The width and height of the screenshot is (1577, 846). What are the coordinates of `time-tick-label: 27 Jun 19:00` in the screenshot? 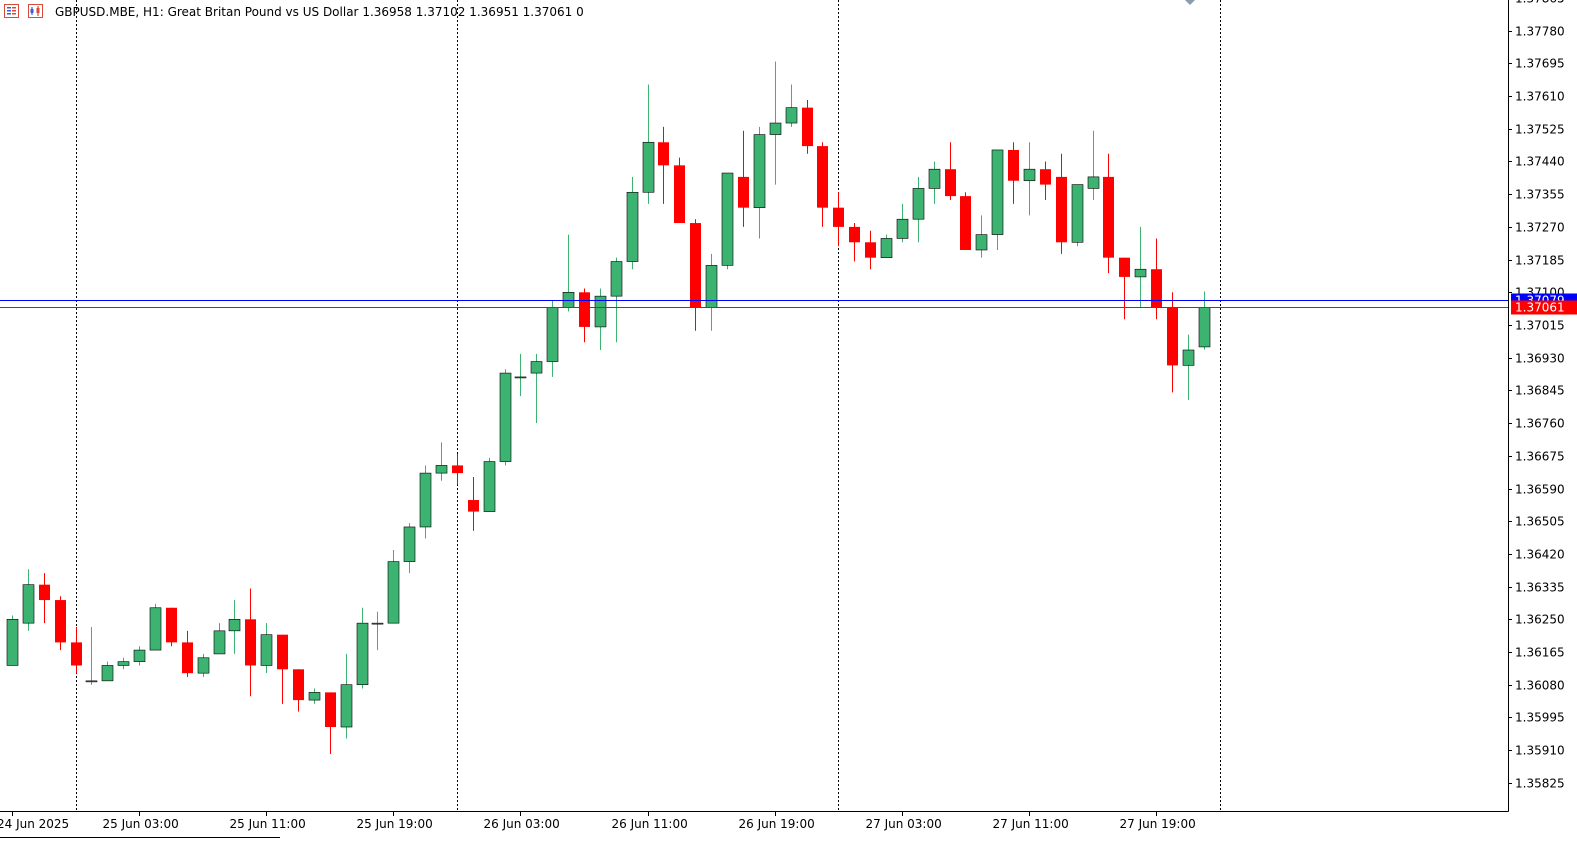 It's located at (1158, 824).